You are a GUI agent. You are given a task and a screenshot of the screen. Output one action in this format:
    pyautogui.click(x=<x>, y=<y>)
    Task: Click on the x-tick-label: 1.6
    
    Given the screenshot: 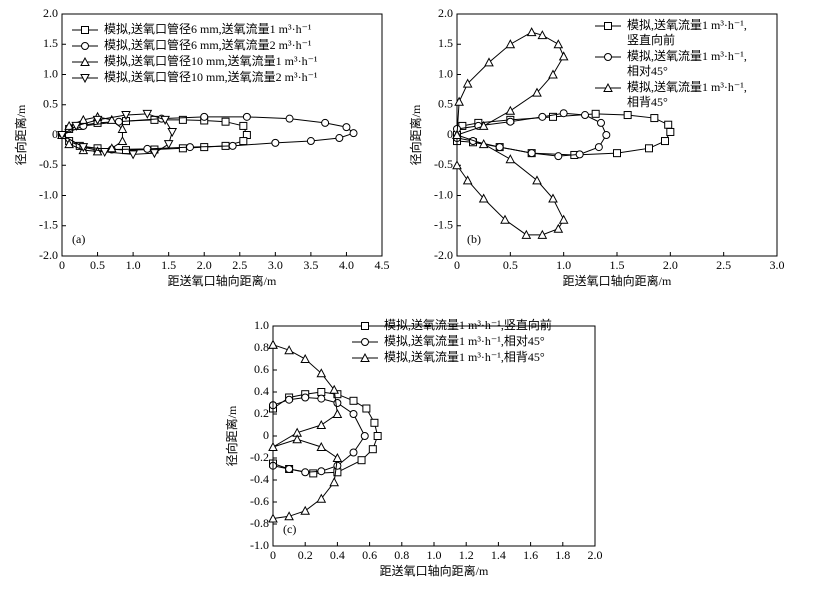 What is the action you would take?
    pyautogui.click(x=530, y=555)
    